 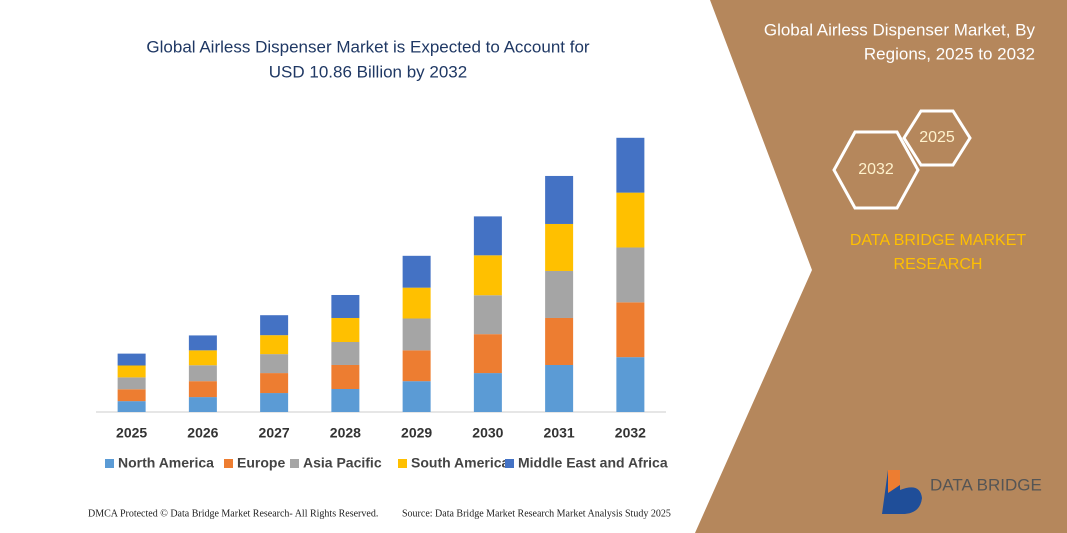 I want to click on x-tick-label: 2029, so click(x=416, y=433).